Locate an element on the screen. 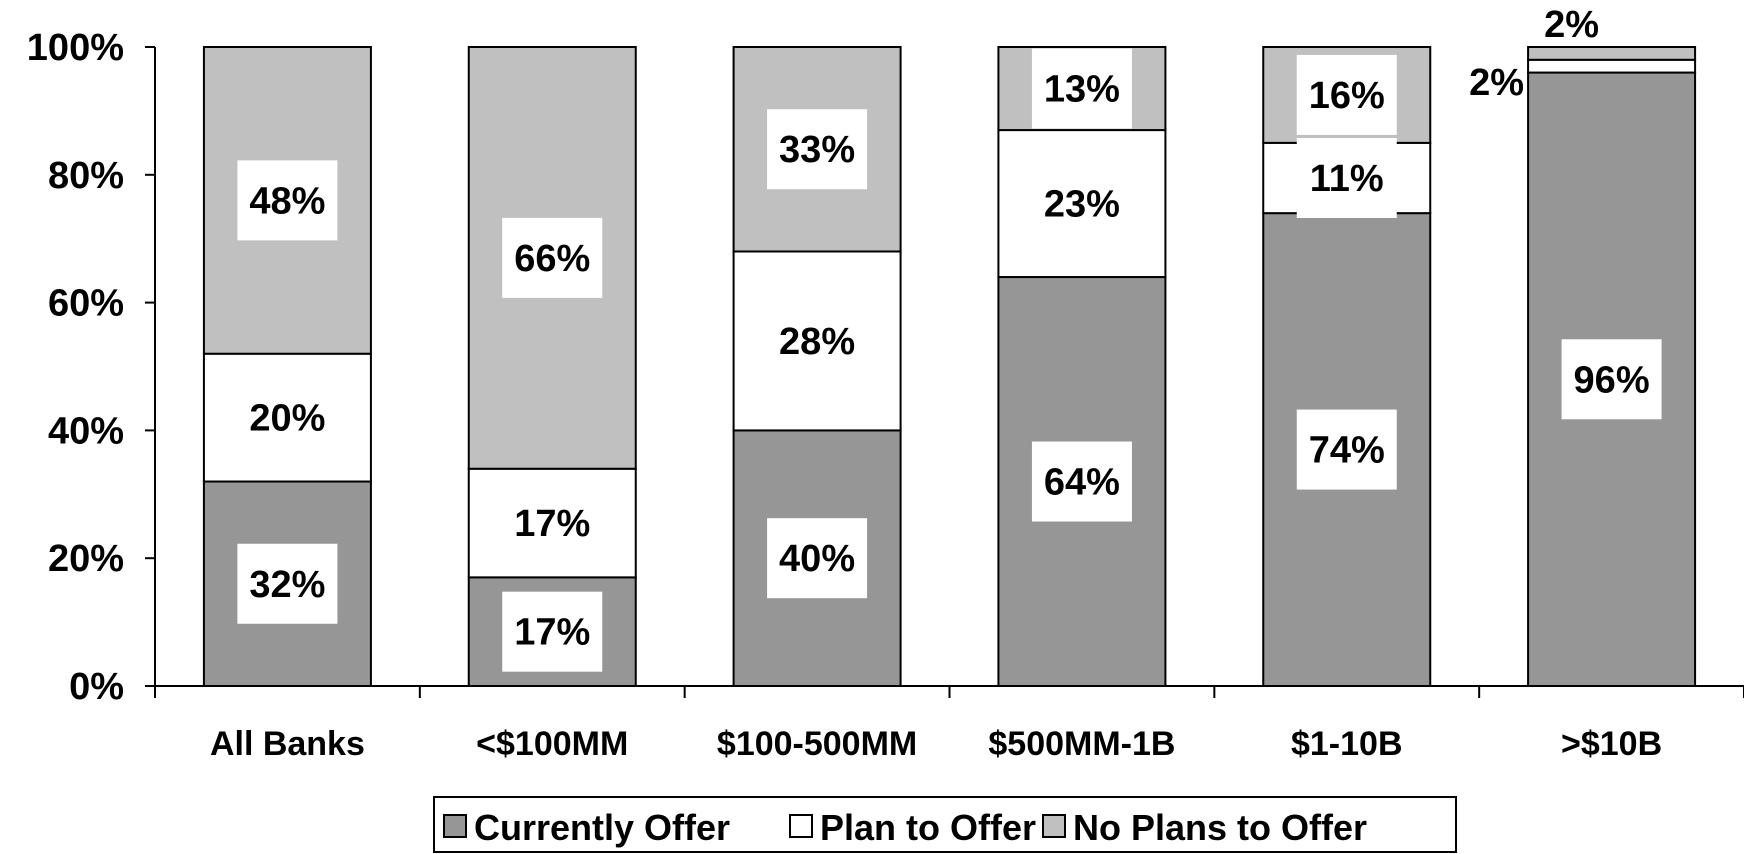  x-tick-label: >$10B is located at coordinates (1611, 744).